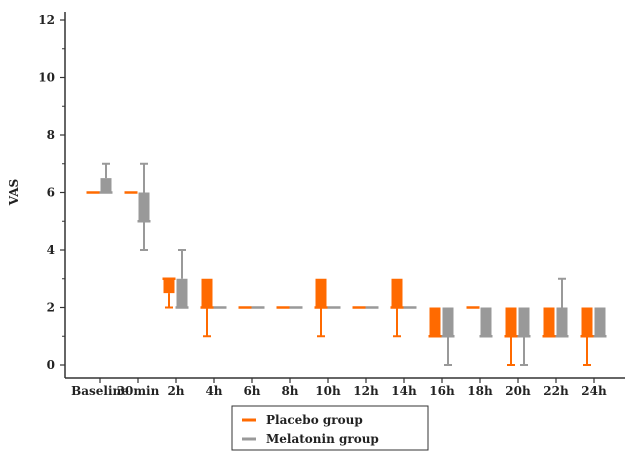 This screenshot has height=459, width=639. I want to click on y-tick-label: 4, so click(51, 250).